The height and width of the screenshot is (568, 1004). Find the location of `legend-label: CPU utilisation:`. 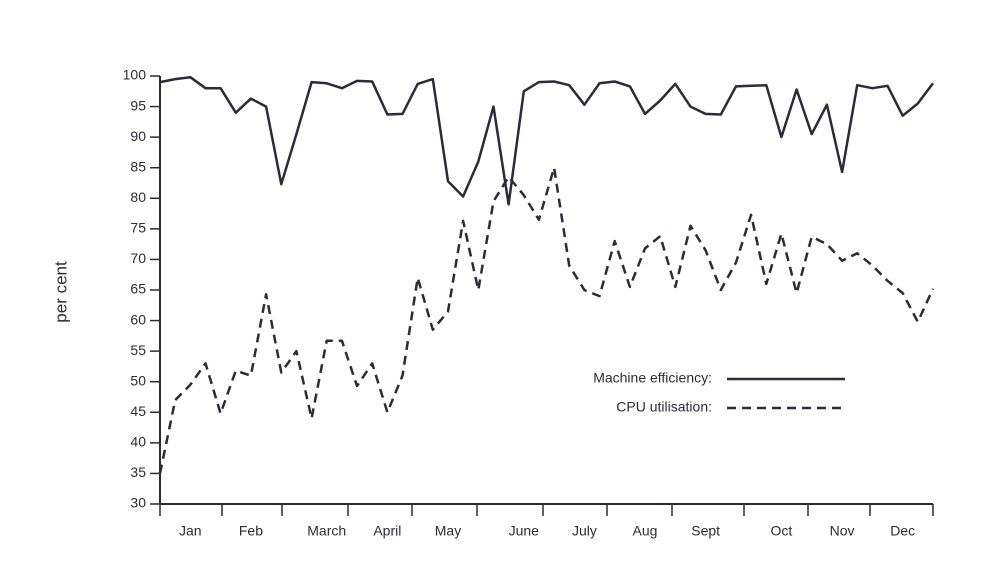

legend-label: CPU utilisation: is located at coordinates (664, 407).